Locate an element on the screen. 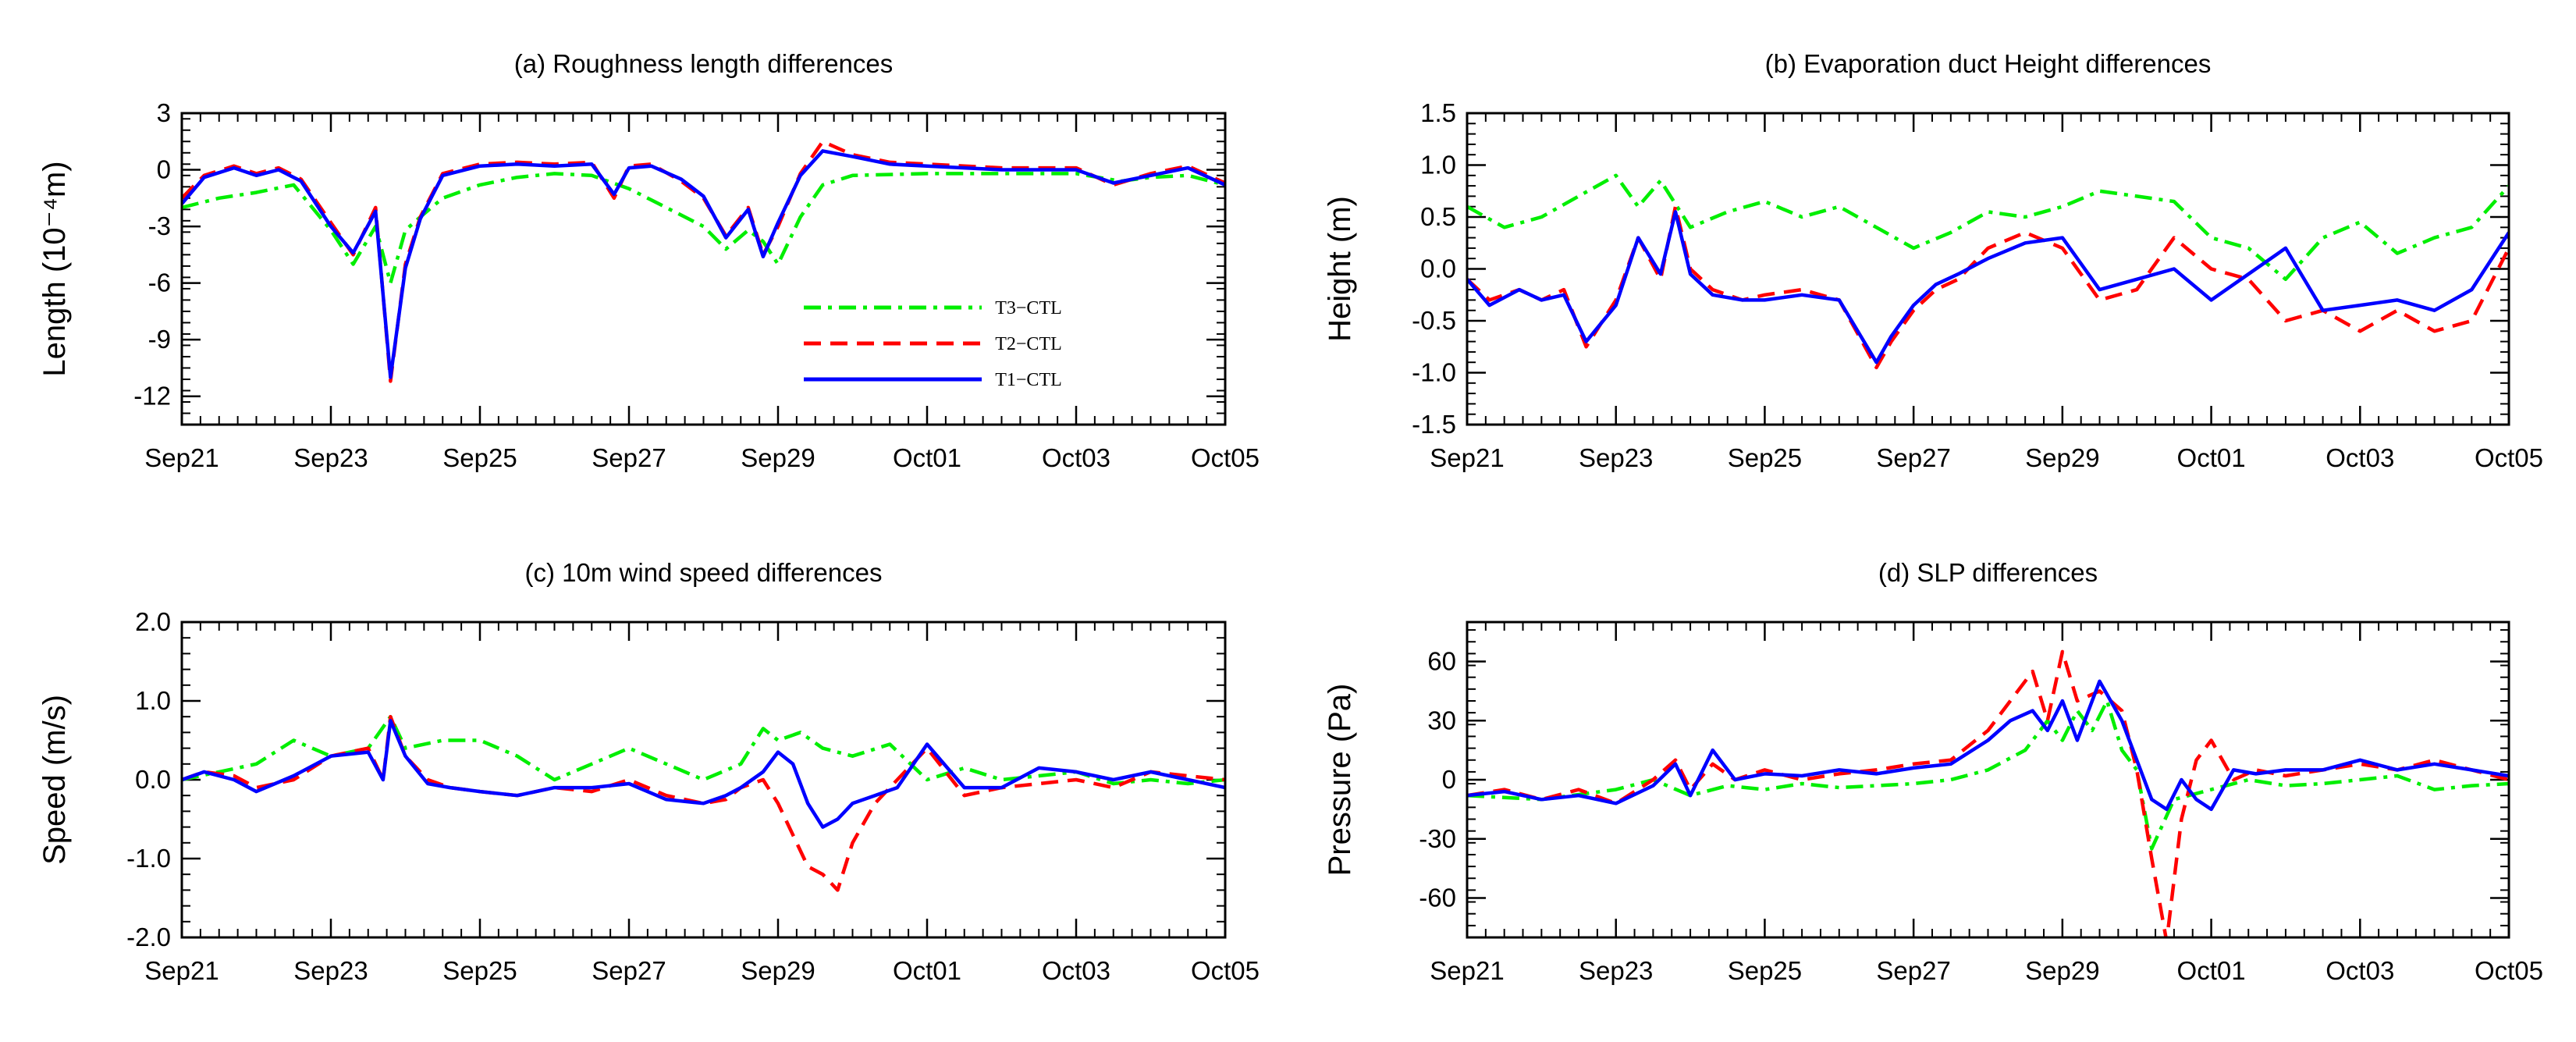 The width and height of the screenshot is (2576, 1042). y-tick-label: -12 is located at coordinates (152, 396).